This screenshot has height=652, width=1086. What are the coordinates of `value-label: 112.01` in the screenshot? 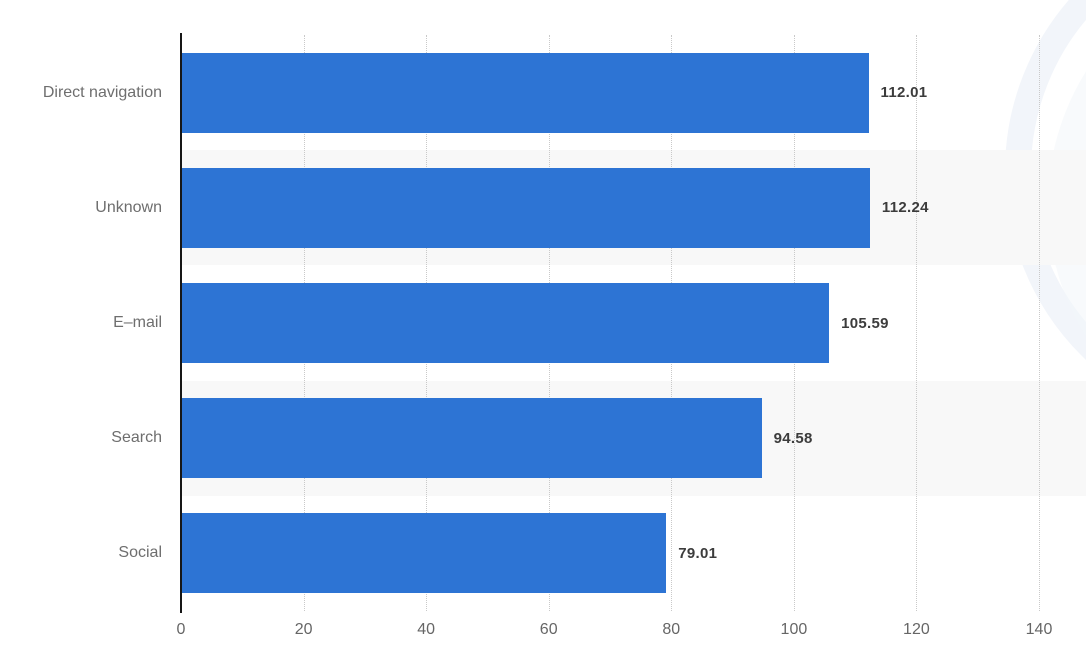 It's located at (904, 93).